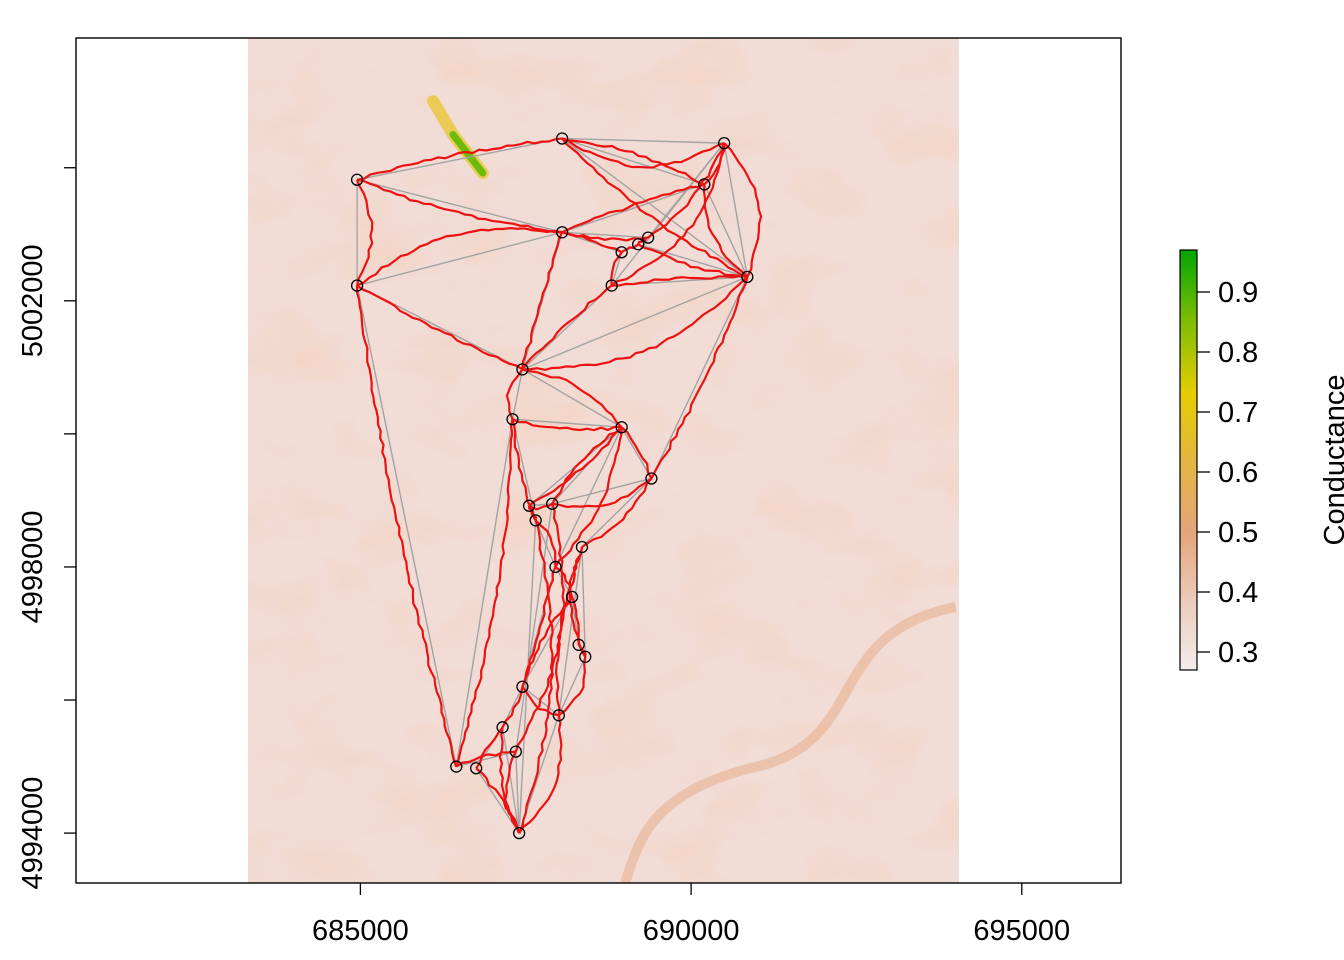  What do you see at coordinates (1238, 533) in the screenshot?
I see `legend-tick-label: 0.5` at bounding box center [1238, 533].